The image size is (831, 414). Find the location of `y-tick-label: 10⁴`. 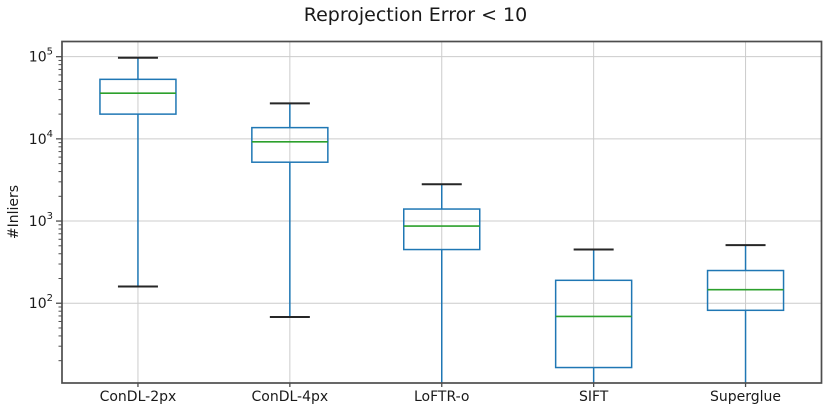

y-tick-label: 10⁴ is located at coordinates (41, 138).